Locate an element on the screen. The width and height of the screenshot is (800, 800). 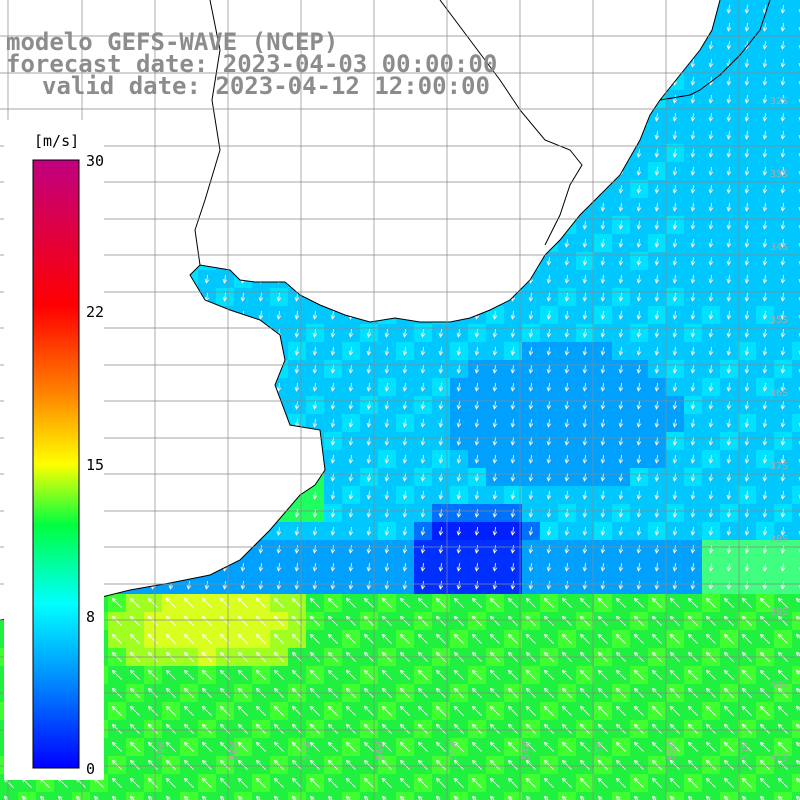
colorbar-tick-0: 0 is located at coordinates (91, 769).